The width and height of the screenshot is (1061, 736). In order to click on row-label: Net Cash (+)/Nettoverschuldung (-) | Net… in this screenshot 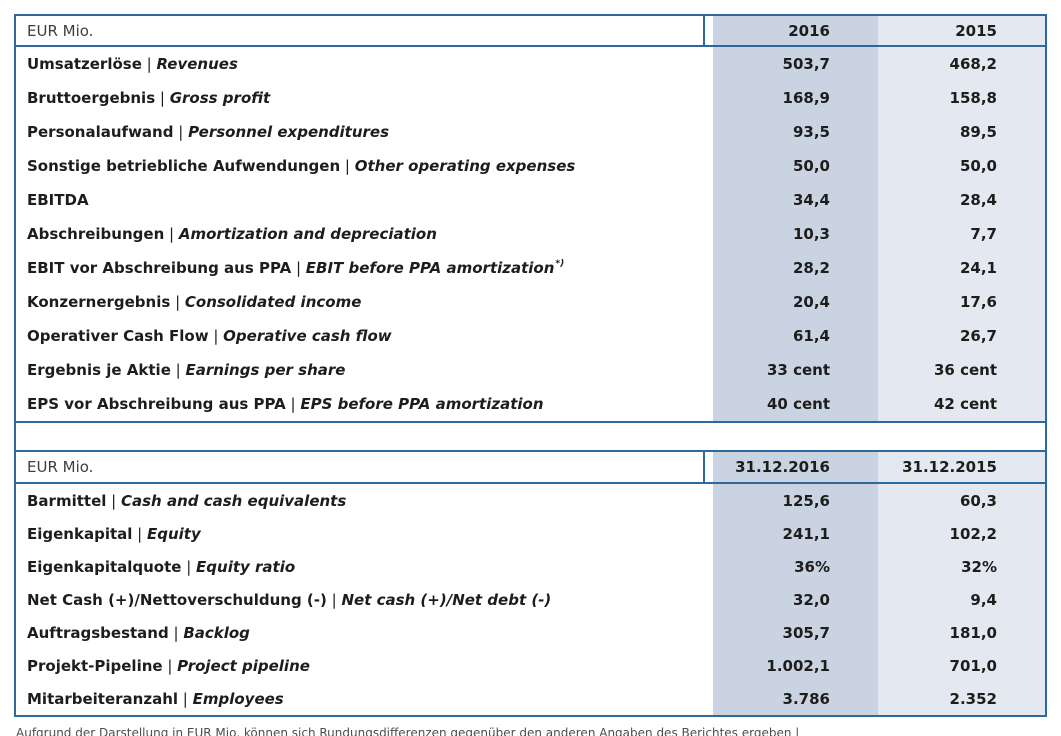, I will do `click(364, 599)`.